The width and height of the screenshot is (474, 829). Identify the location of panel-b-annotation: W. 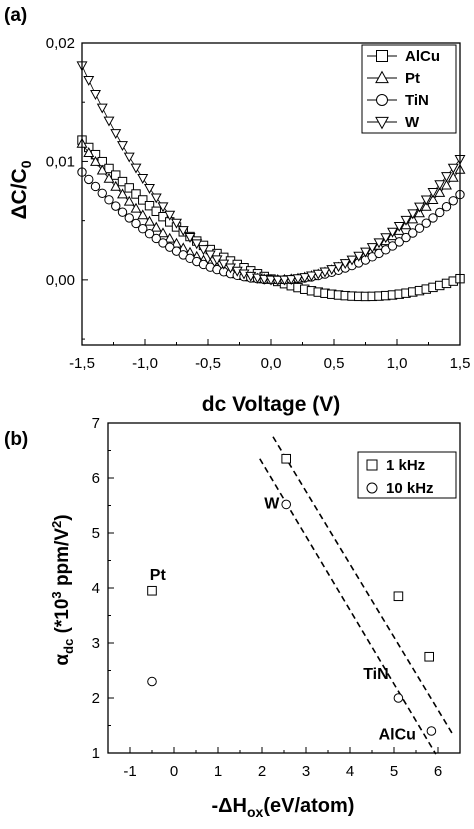
(272, 503).